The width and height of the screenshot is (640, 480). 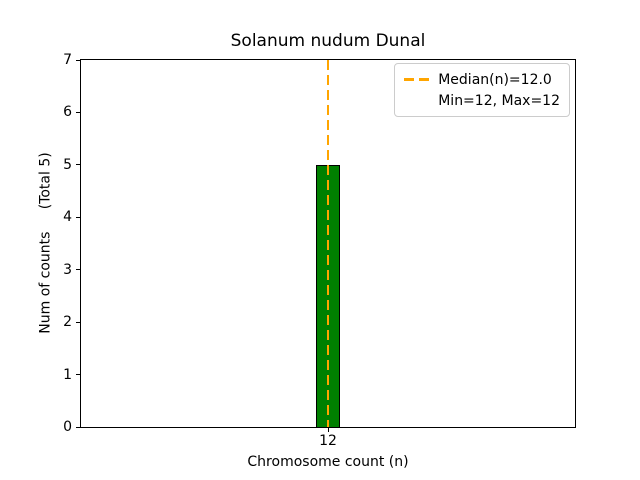 I want to click on legend: Median(n)=12.0 Min=12, Max=12, so click(x=482, y=90).